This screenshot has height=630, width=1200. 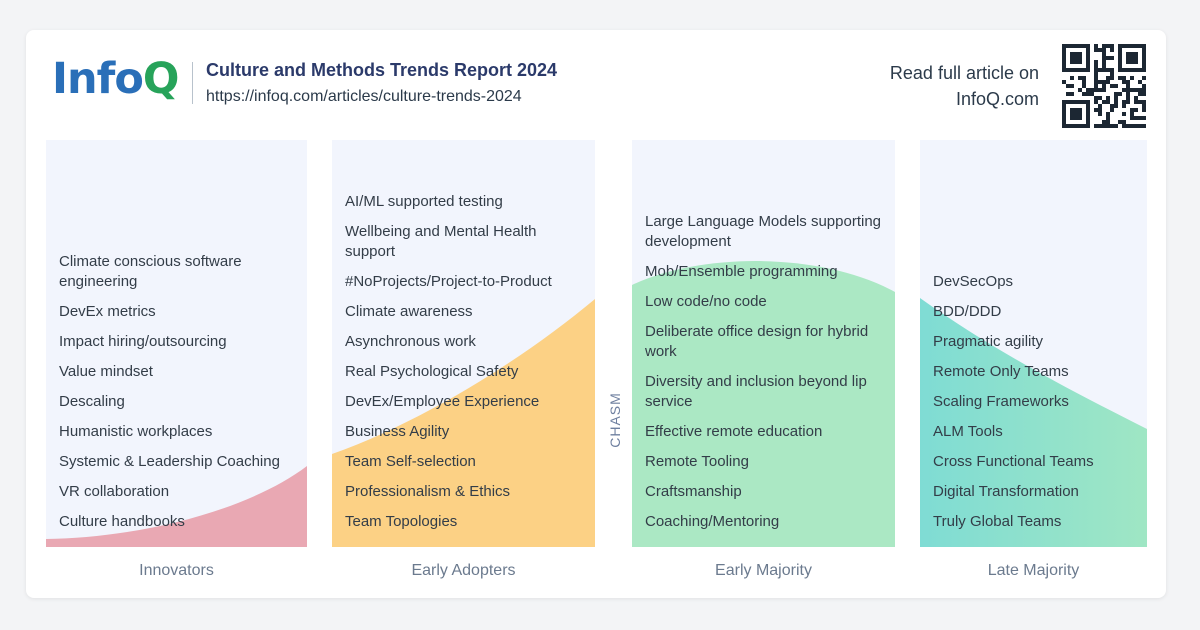 What do you see at coordinates (410, 341) in the screenshot?
I see `trend-item: Asynchronous work` at bounding box center [410, 341].